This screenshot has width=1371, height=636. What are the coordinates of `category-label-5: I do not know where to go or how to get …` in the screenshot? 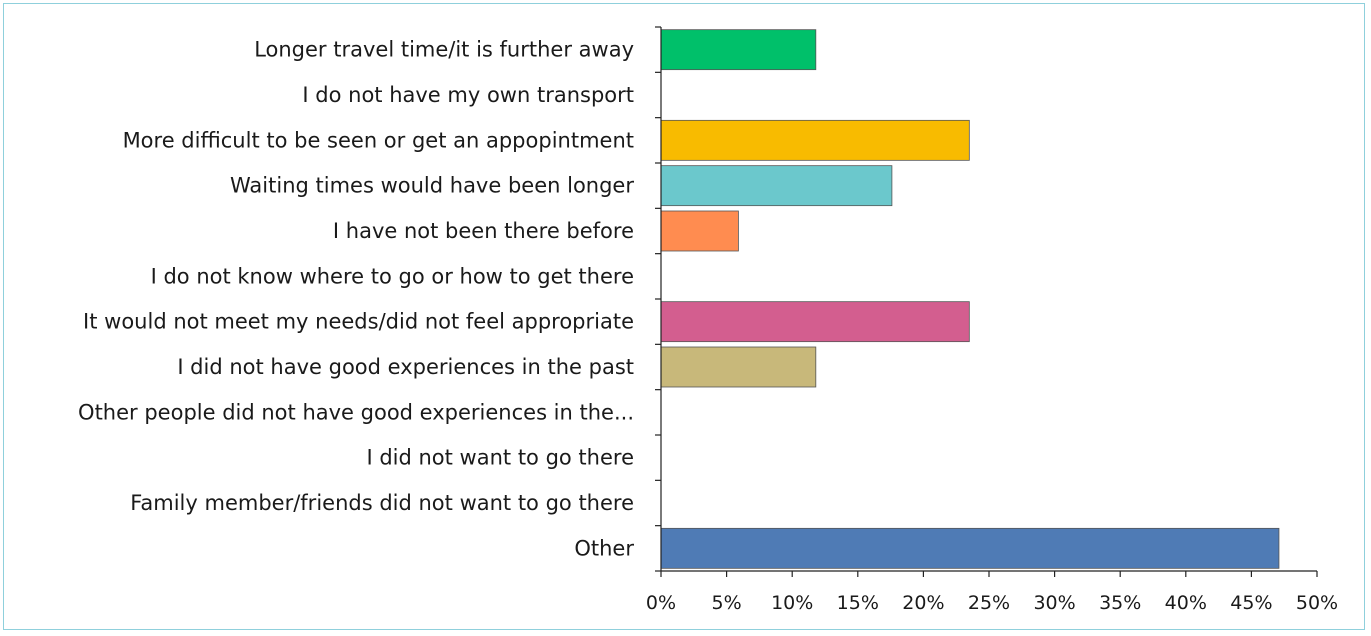 It's located at (392, 276).